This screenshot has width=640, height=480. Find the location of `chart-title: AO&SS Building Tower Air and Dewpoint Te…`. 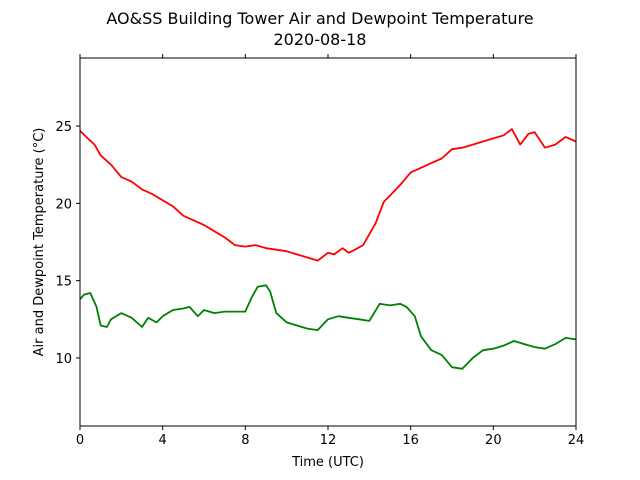

chart-title: AO&SS Building Tower Air and Dewpoint Te… is located at coordinates (319, 18).